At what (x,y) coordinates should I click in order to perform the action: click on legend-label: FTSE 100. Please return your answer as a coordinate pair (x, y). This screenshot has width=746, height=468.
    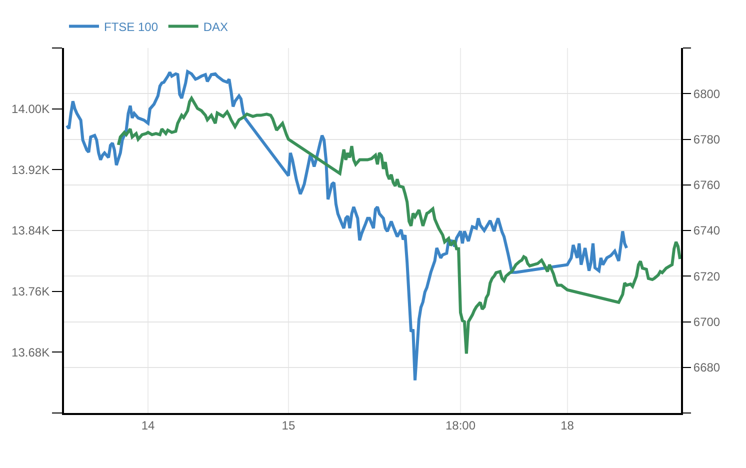
    Looking at the image, I should click on (131, 27).